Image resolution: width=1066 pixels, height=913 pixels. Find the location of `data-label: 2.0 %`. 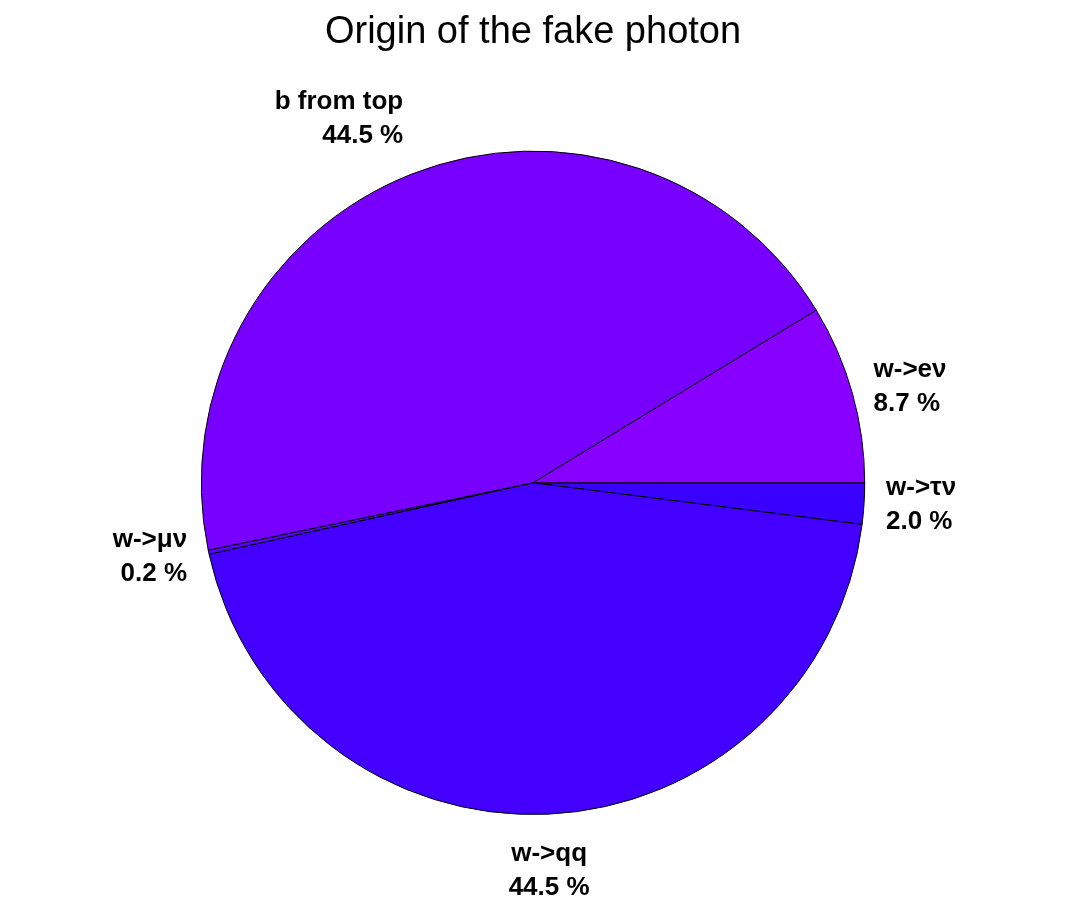

data-label: 2.0 % is located at coordinates (919, 520).